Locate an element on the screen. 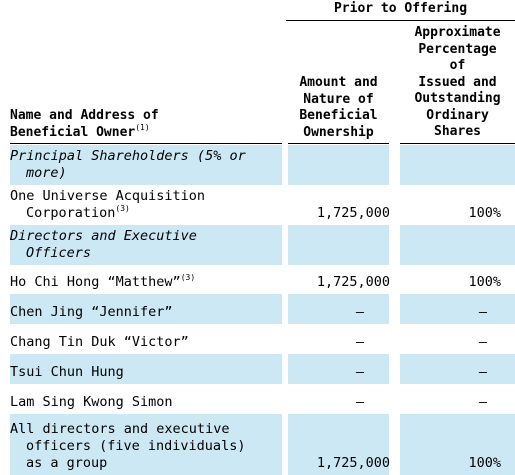 Image resolution: width=515 pixels, height=475 pixels. owner-name: Tsui Chun Hung is located at coordinates (147, 372).